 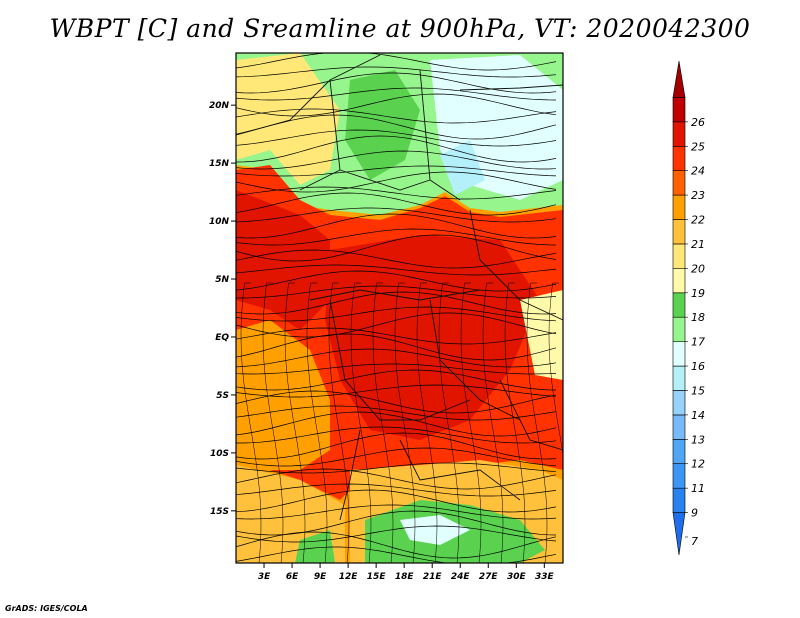 What do you see at coordinates (698, 464) in the screenshot?
I see `colorbar-label: 12` at bounding box center [698, 464].